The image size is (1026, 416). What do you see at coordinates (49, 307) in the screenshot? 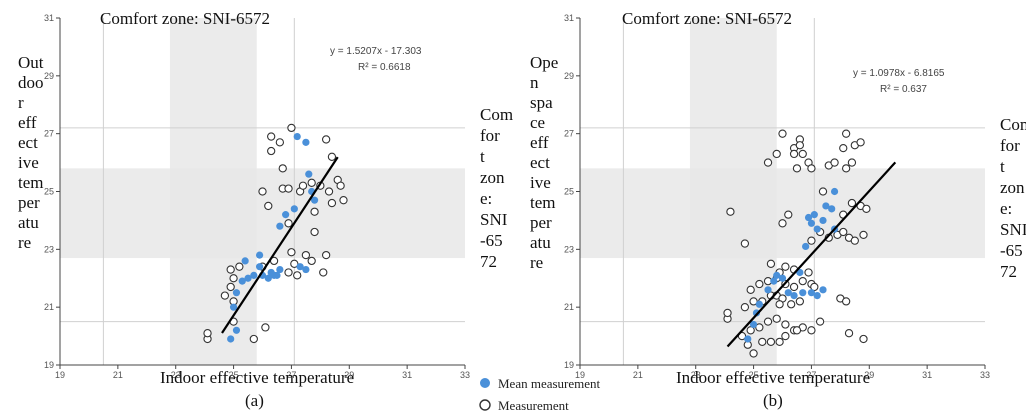
I see `y-tick-label: 21` at bounding box center [49, 307].